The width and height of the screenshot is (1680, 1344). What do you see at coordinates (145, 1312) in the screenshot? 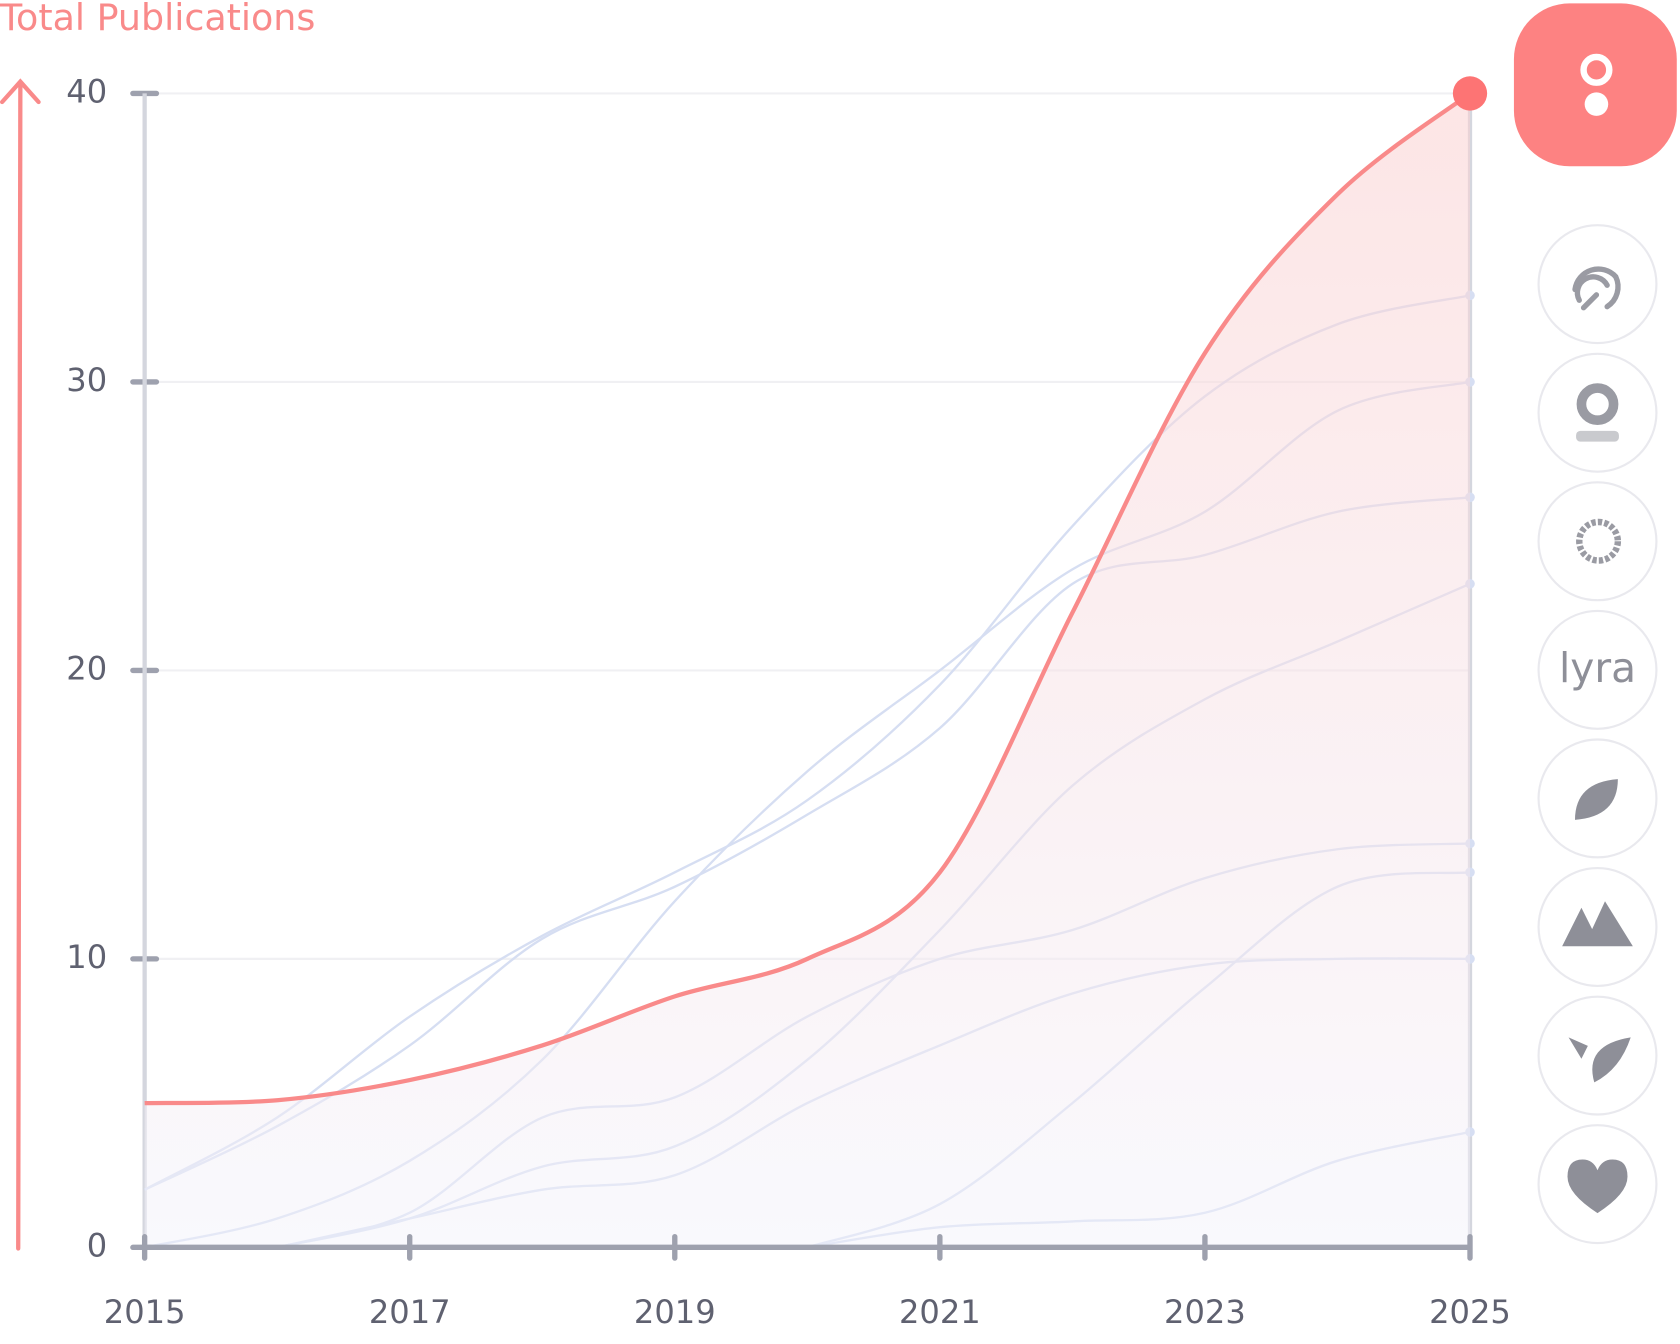
I see `x-tick-label: 2015` at bounding box center [145, 1312].